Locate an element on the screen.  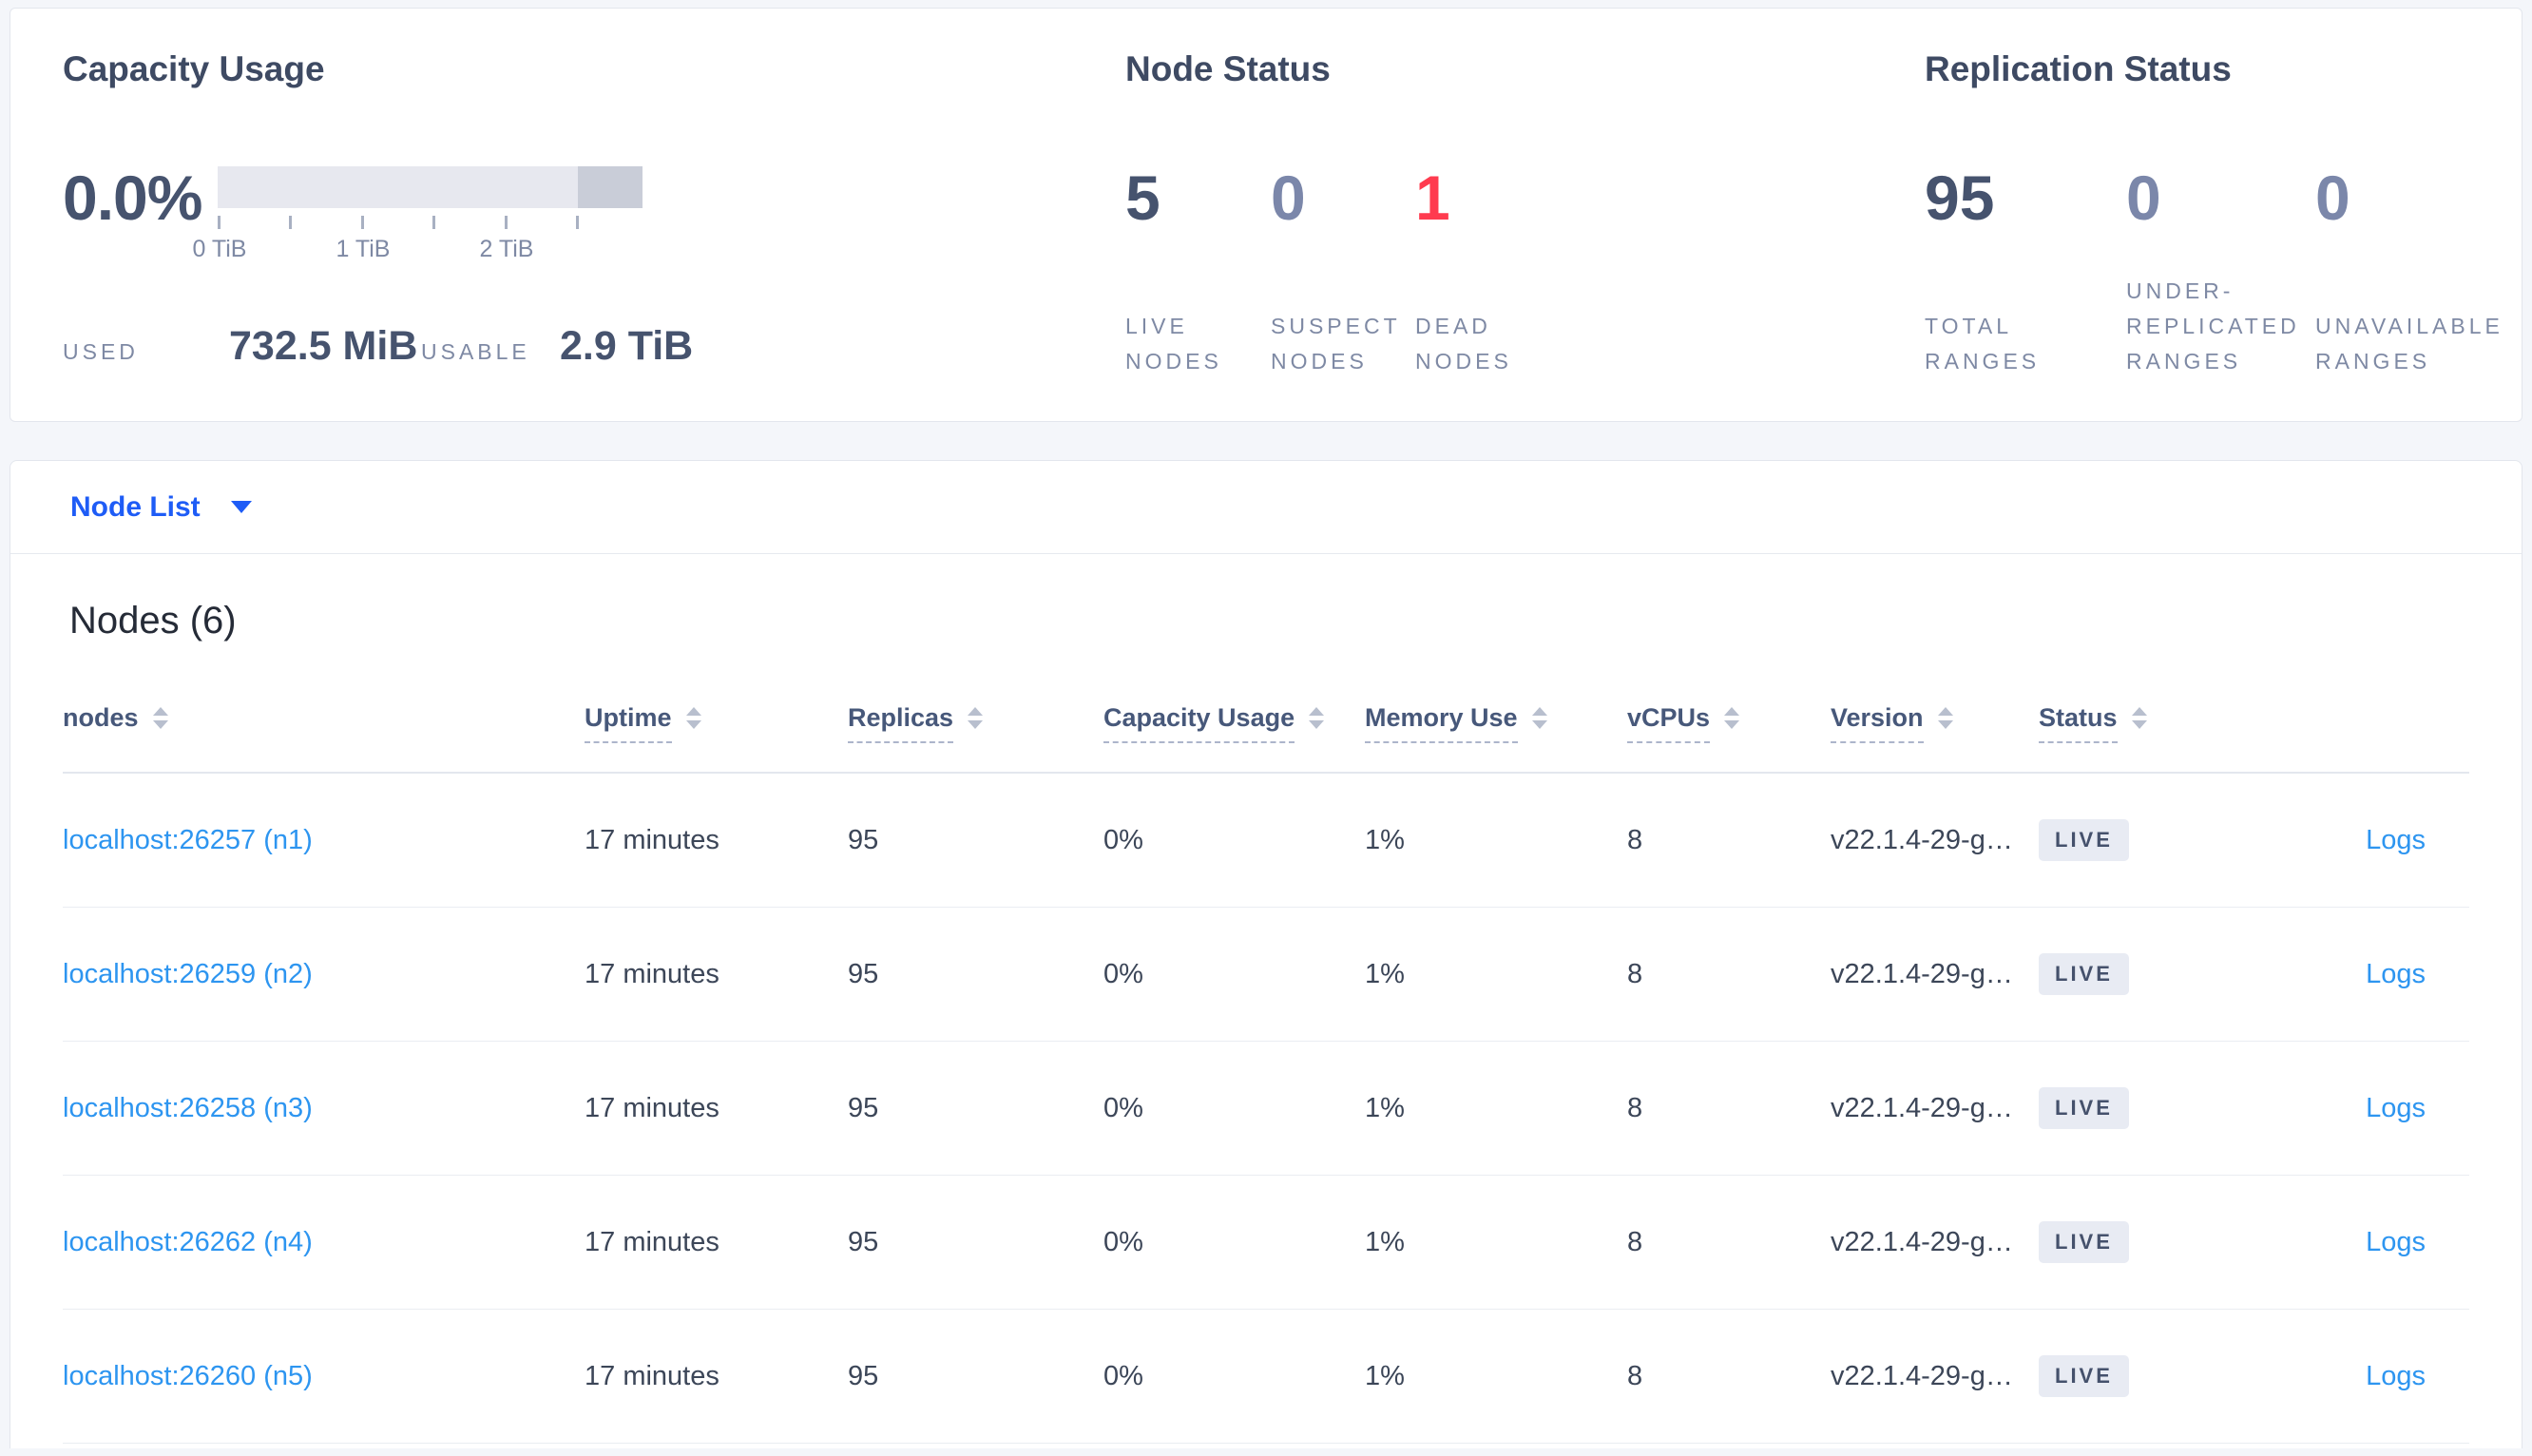
replication-values: 95 0 0 is located at coordinates (2223, 197).